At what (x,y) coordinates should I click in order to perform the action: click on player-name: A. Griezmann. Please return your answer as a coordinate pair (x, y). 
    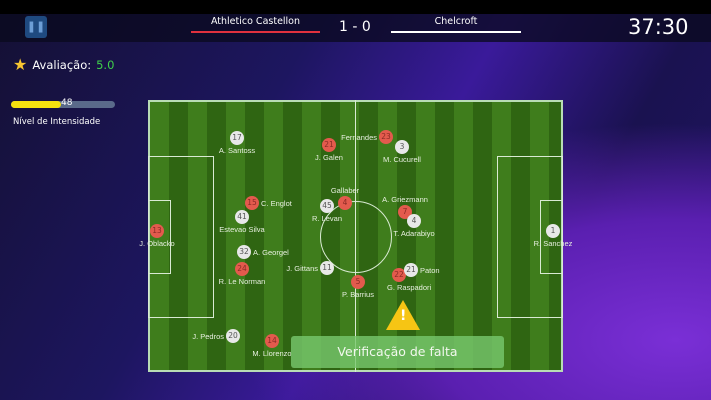
    Looking at the image, I should click on (405, 199).